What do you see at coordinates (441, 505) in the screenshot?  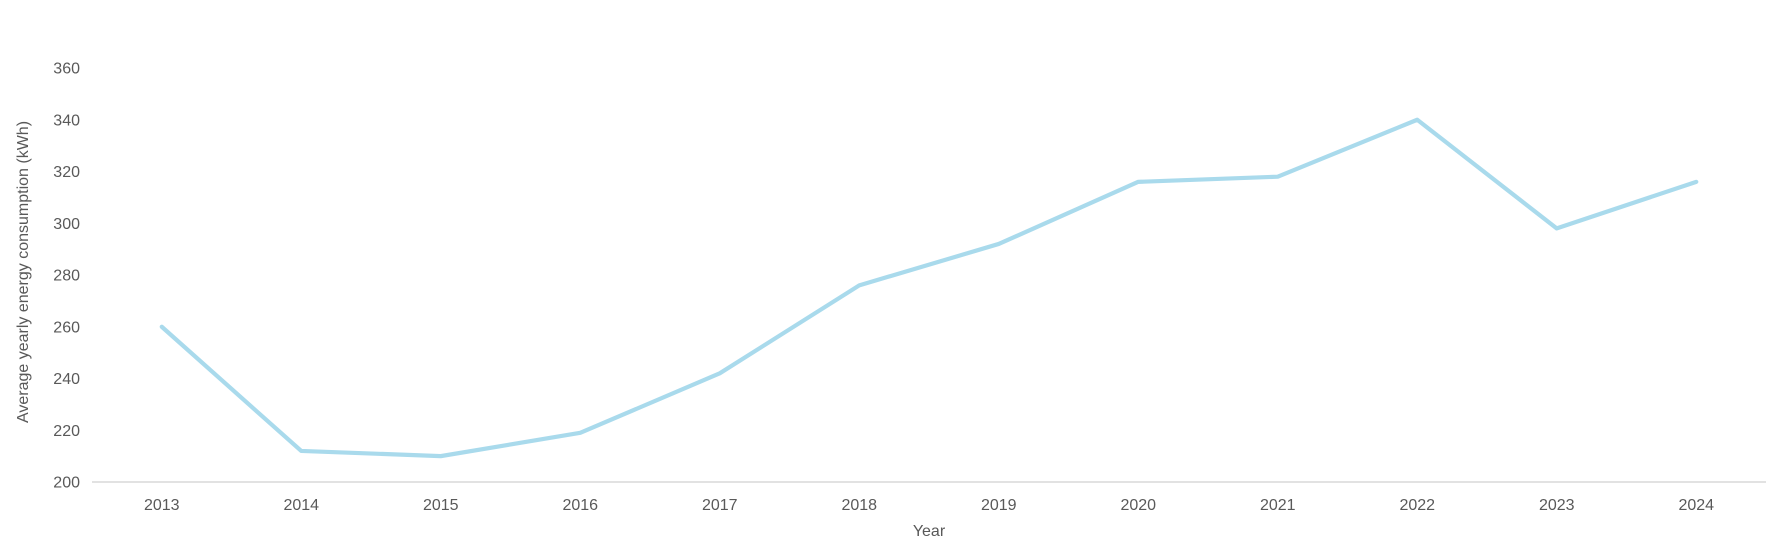 I see `x-tick-label: 2015` at bounding box center [441, 505].